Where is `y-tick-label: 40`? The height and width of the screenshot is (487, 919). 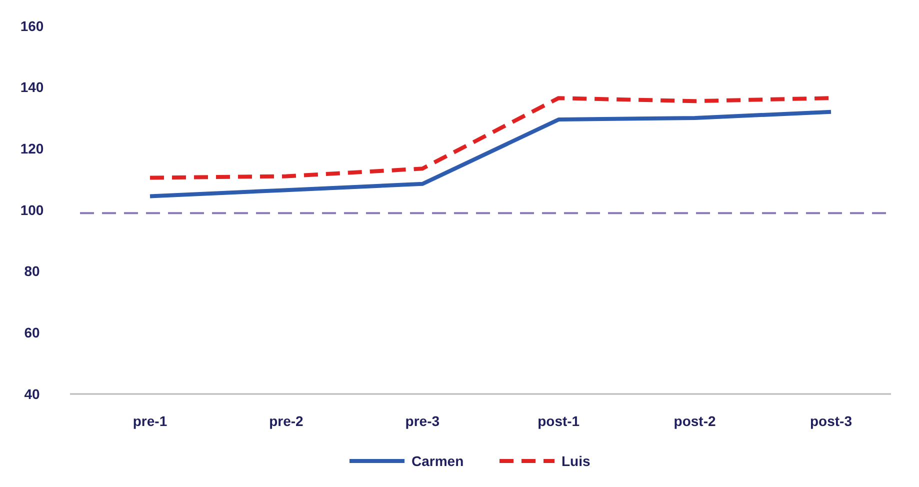
y-tick-label: 40 is located at coordinates (32, 394).